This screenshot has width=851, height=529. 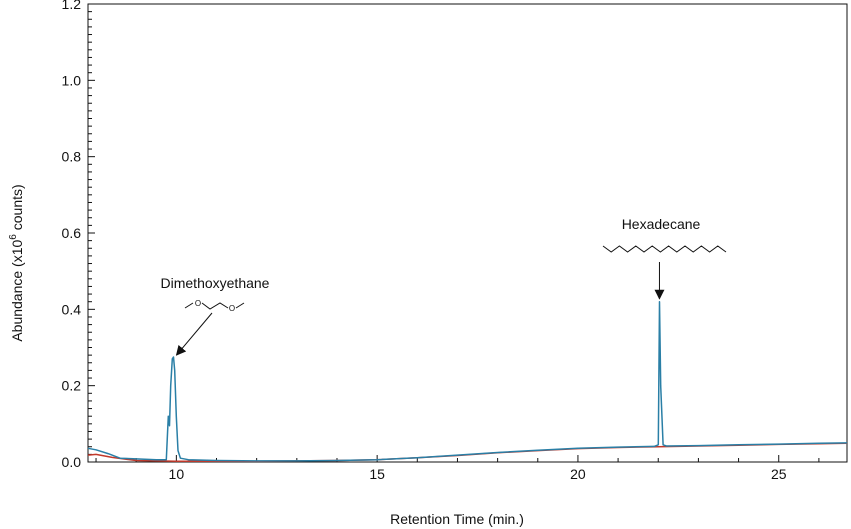 What do you see at coordinates (17, 209) in the screenshot?
I see `y-axis-title-tail: counts)` at bounding box center [17, 209].